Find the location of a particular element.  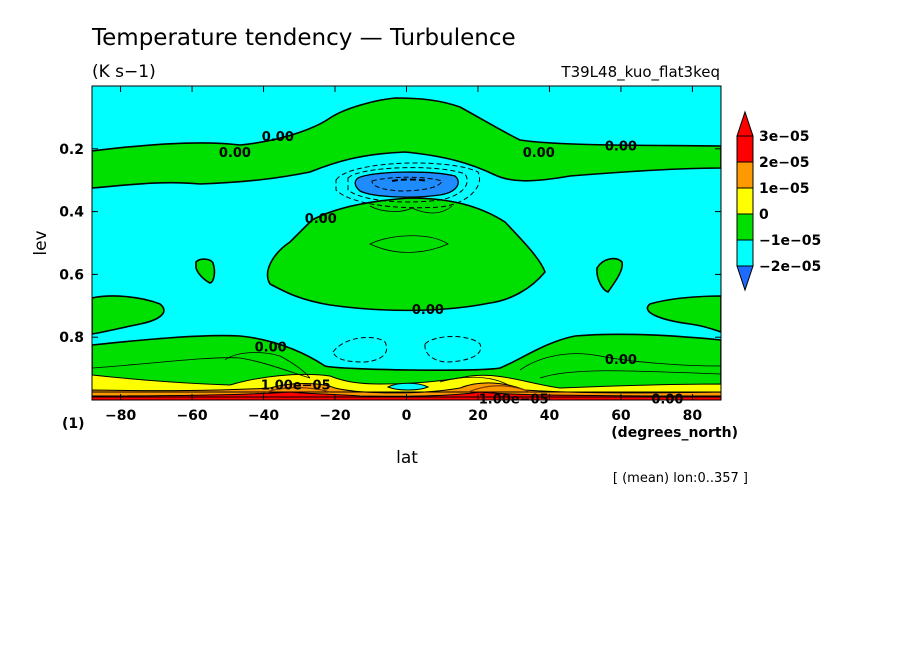

x-axis-units: (degrees_north) is located at coordinates (674, 433).